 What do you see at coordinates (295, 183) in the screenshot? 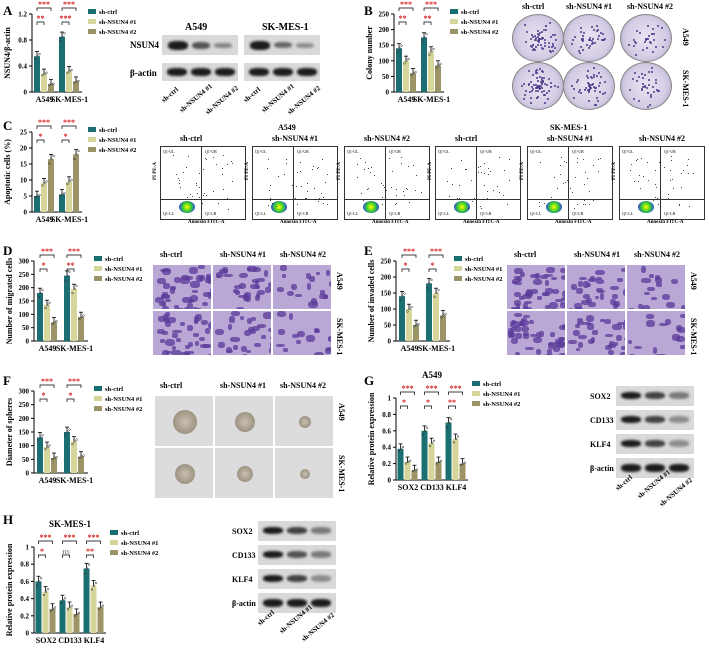
I see `flow-plot: Q1-UL Q1-UR Q1-LL Q1-LR` at bounding box center [295, 183].